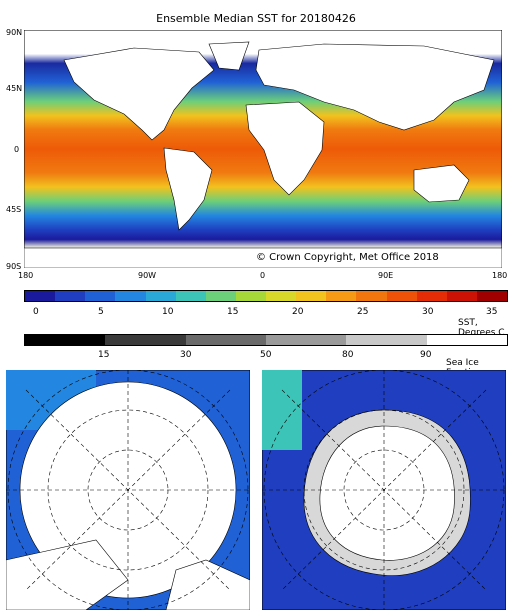 The image size is (512, 614). What do you see at coordinates (14, 32) in the screenshot?
I see `lat-label-90n: 90N` at bounding box center [14, 32].